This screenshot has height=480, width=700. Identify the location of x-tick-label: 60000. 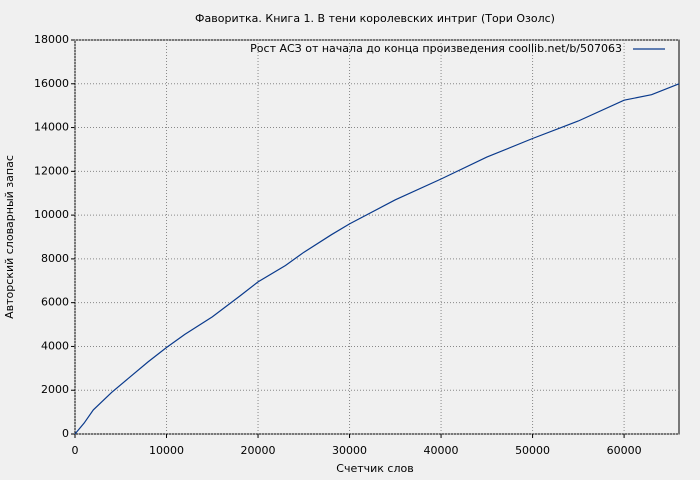
(624, 450).